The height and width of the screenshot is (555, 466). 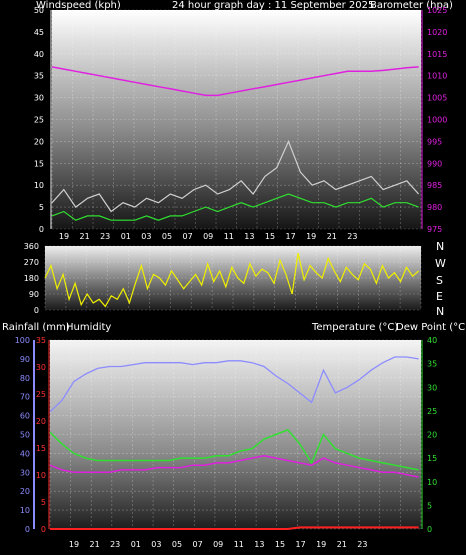 What do you see at coordinates (229, 236) in the screenshot?
I see `wind-x-tick-label: 11` at bounding box center [229, 236].